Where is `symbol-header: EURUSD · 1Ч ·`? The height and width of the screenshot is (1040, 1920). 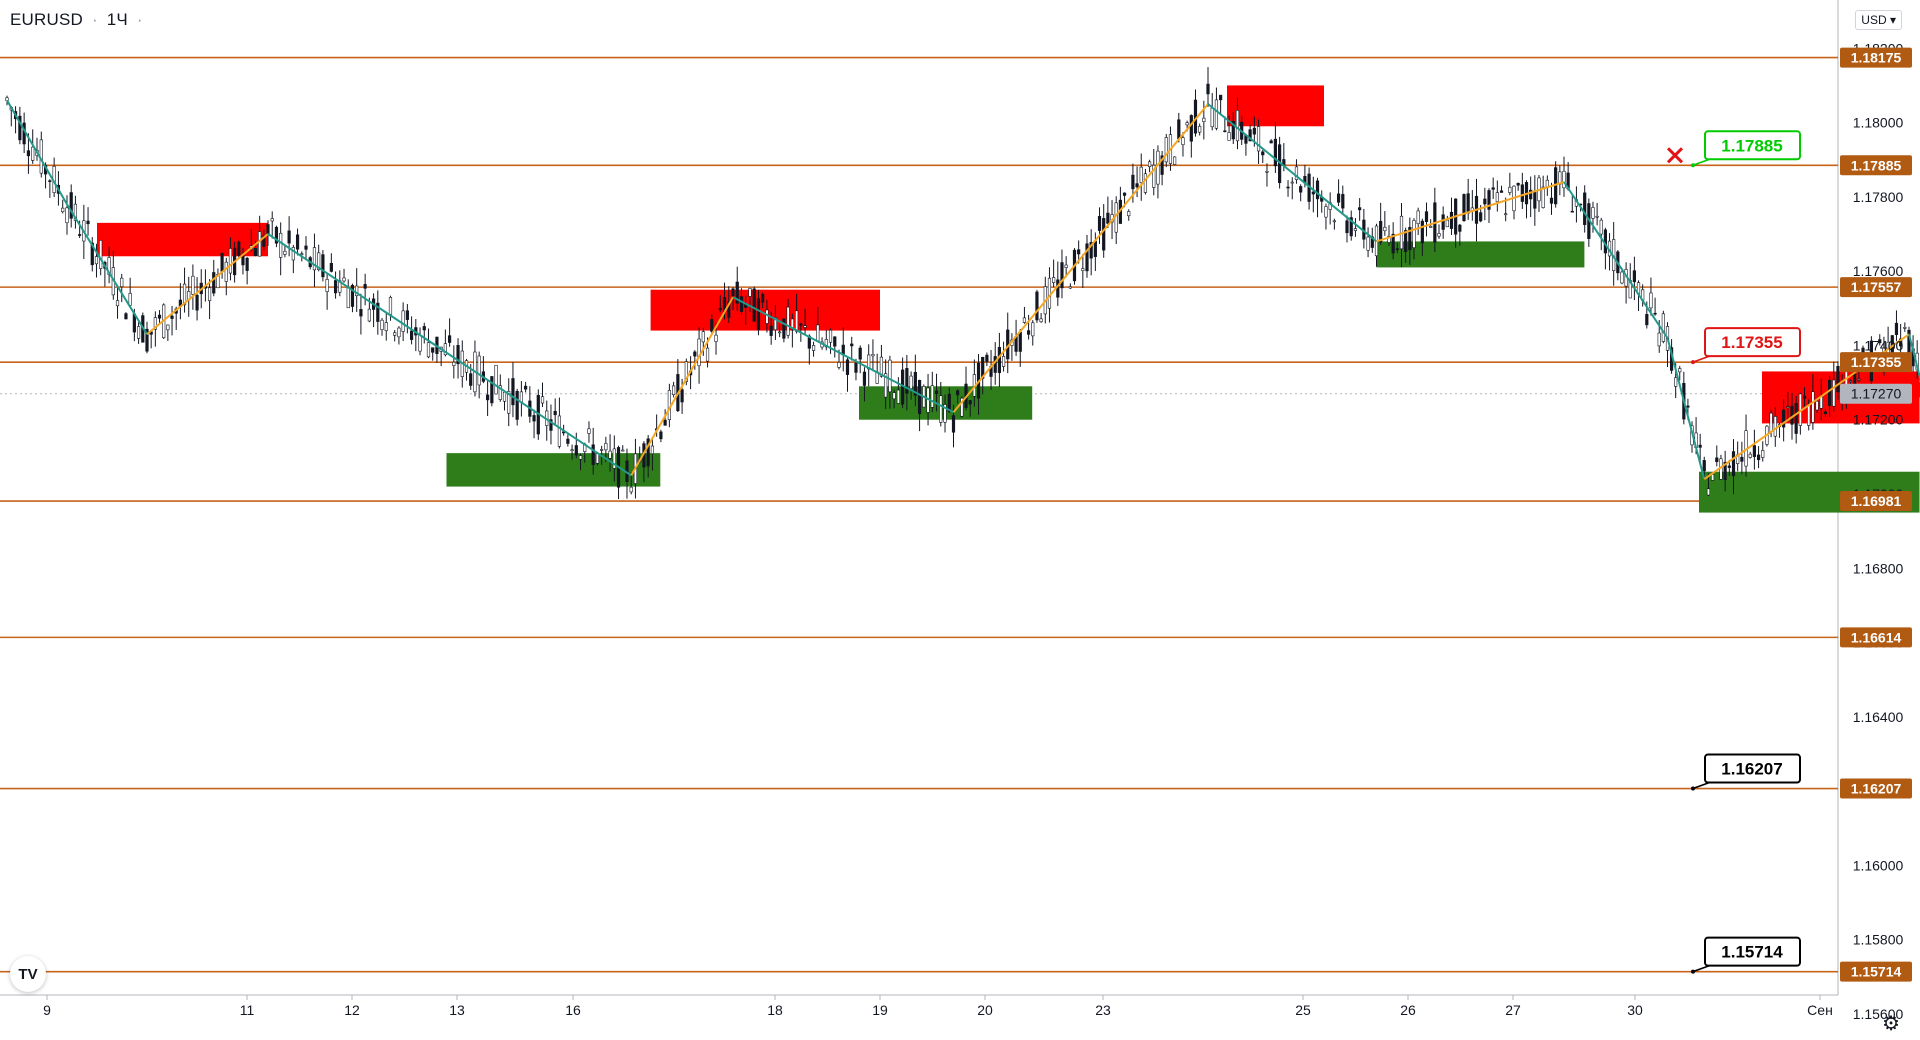
symbol-header: EURUSD · 1Ч · is located at coordinates (78, 20).